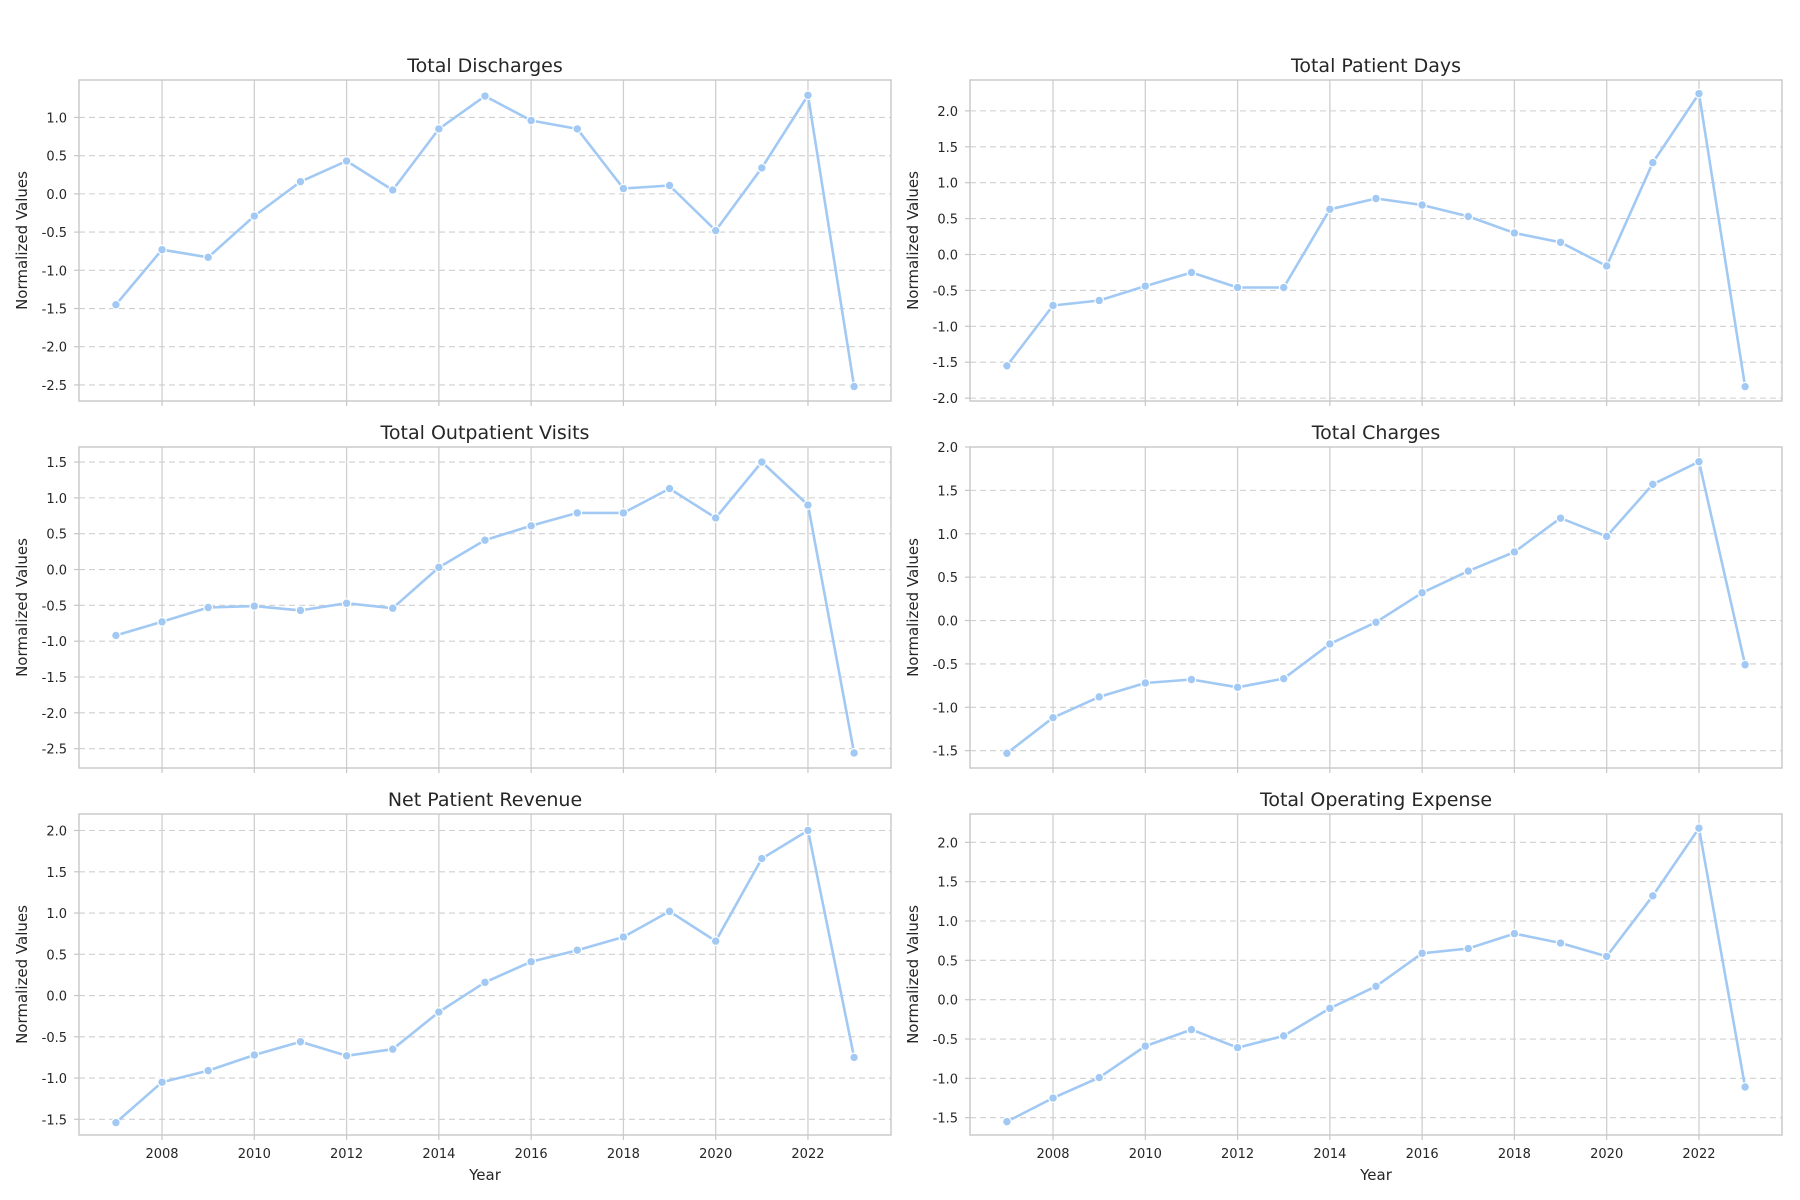  I want to click on chart-title: Net Patient Revenue, so click(485, 800).